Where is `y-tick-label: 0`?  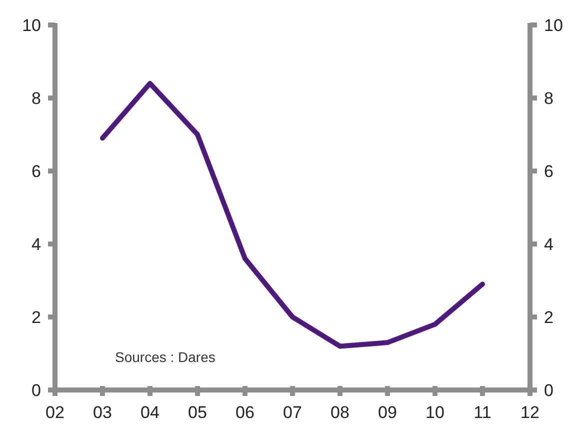
y-tick-label: 0 is located at coordinates (36, 390).